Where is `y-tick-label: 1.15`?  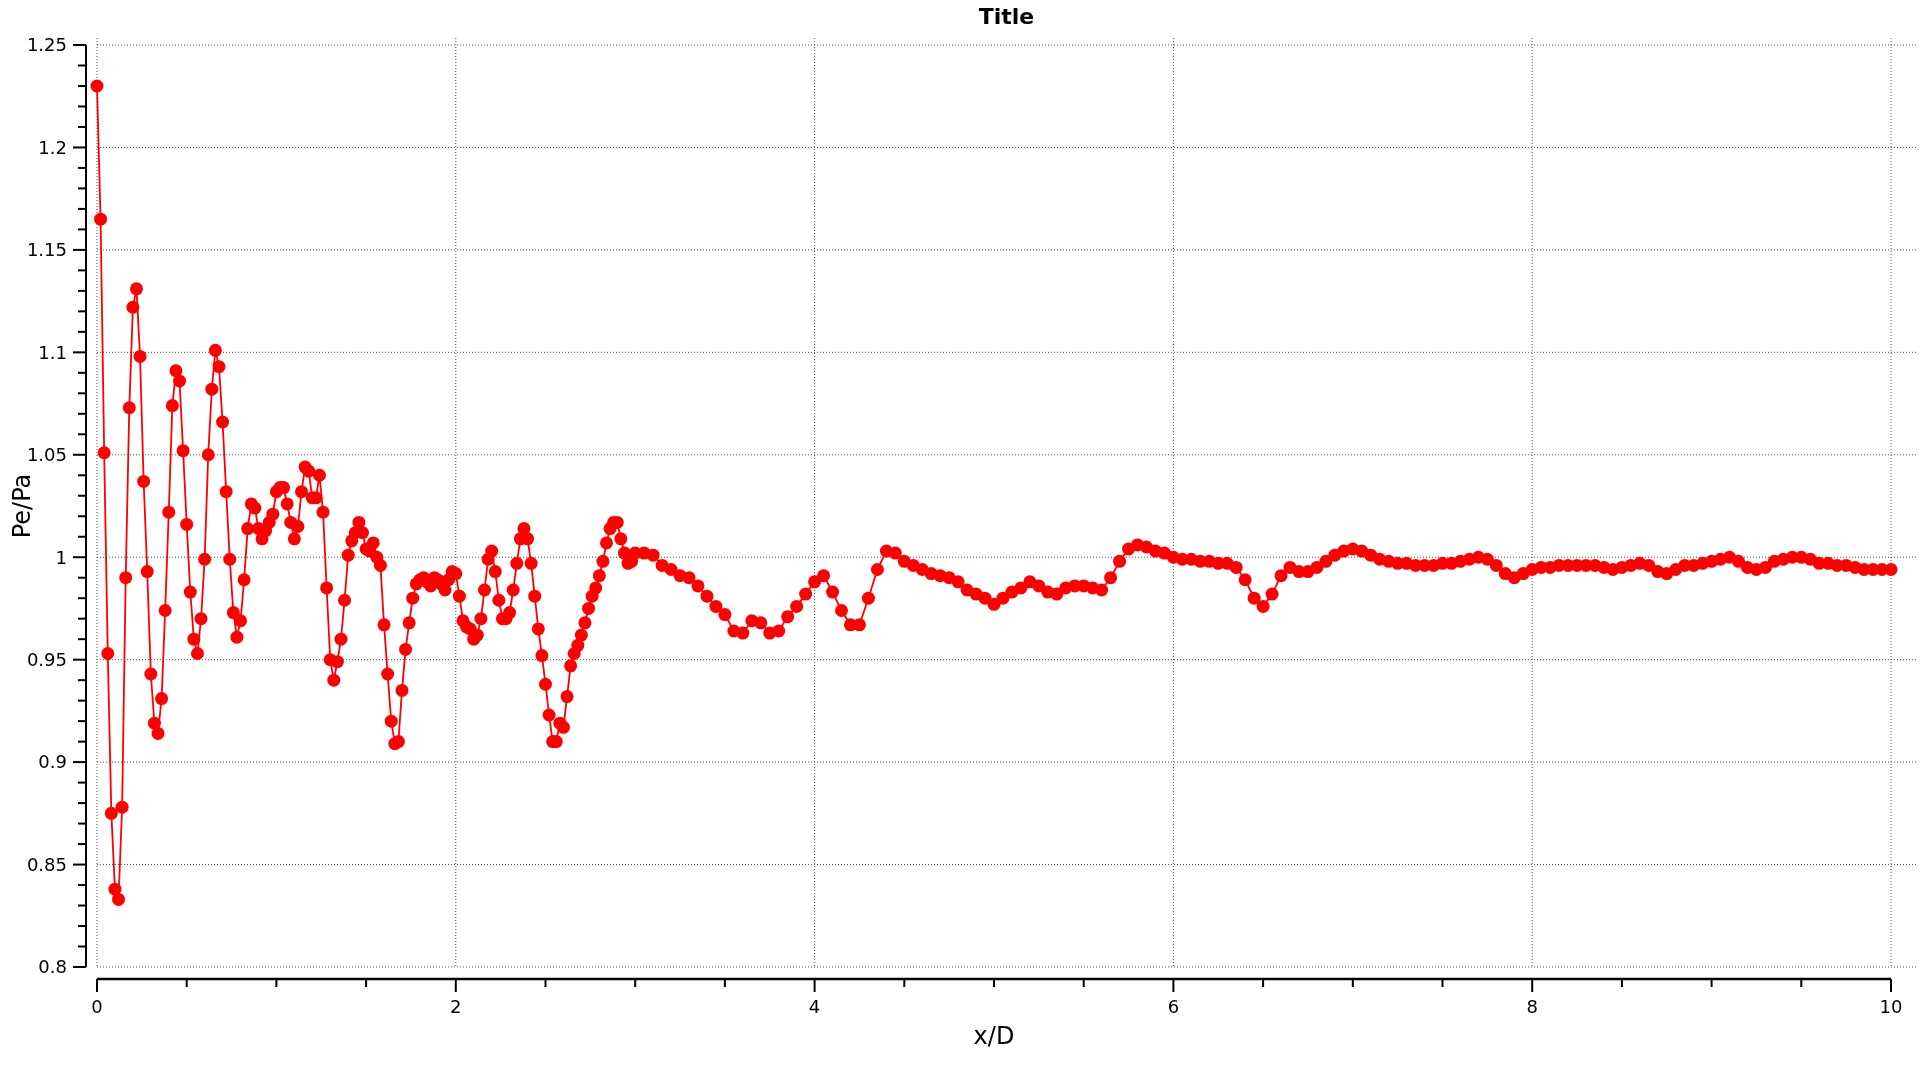
y-tick-label: 1.15 is located at coordinates (46, 250).